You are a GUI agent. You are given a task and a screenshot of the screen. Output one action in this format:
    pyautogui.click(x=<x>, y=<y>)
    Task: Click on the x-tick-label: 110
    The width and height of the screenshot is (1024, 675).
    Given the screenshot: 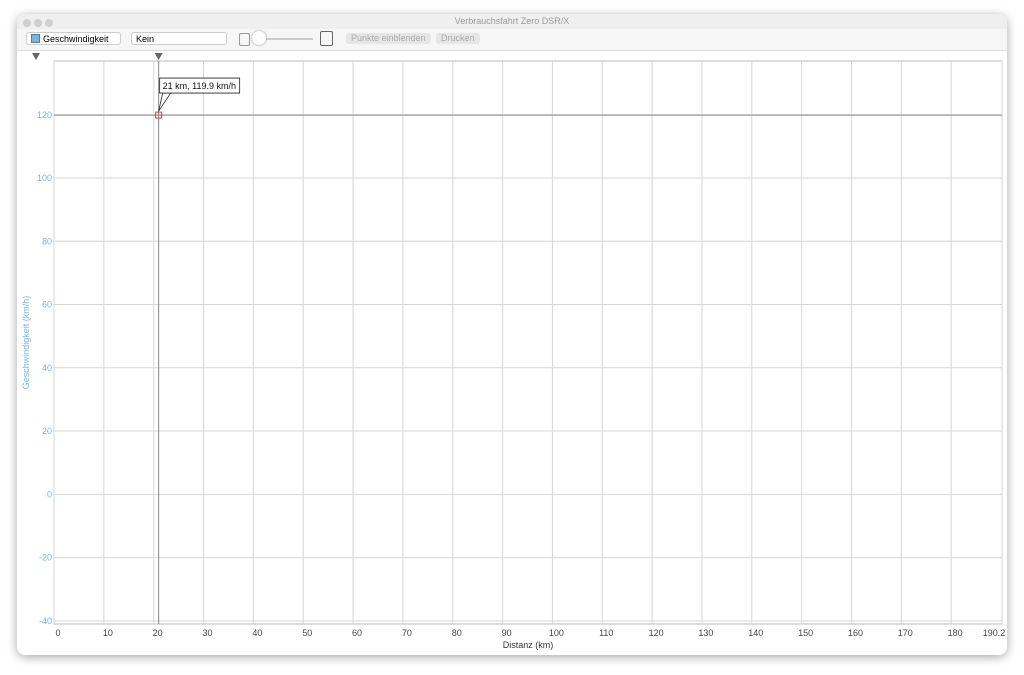 What is the action you would take?
    pyautogui.click(x=606, y=633)
    